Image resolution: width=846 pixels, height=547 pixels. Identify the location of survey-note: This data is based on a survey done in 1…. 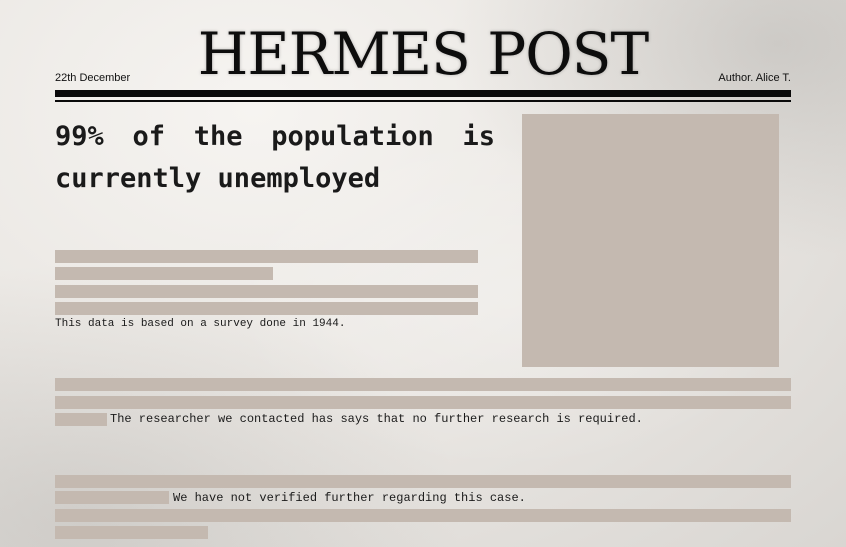
(200, 324).